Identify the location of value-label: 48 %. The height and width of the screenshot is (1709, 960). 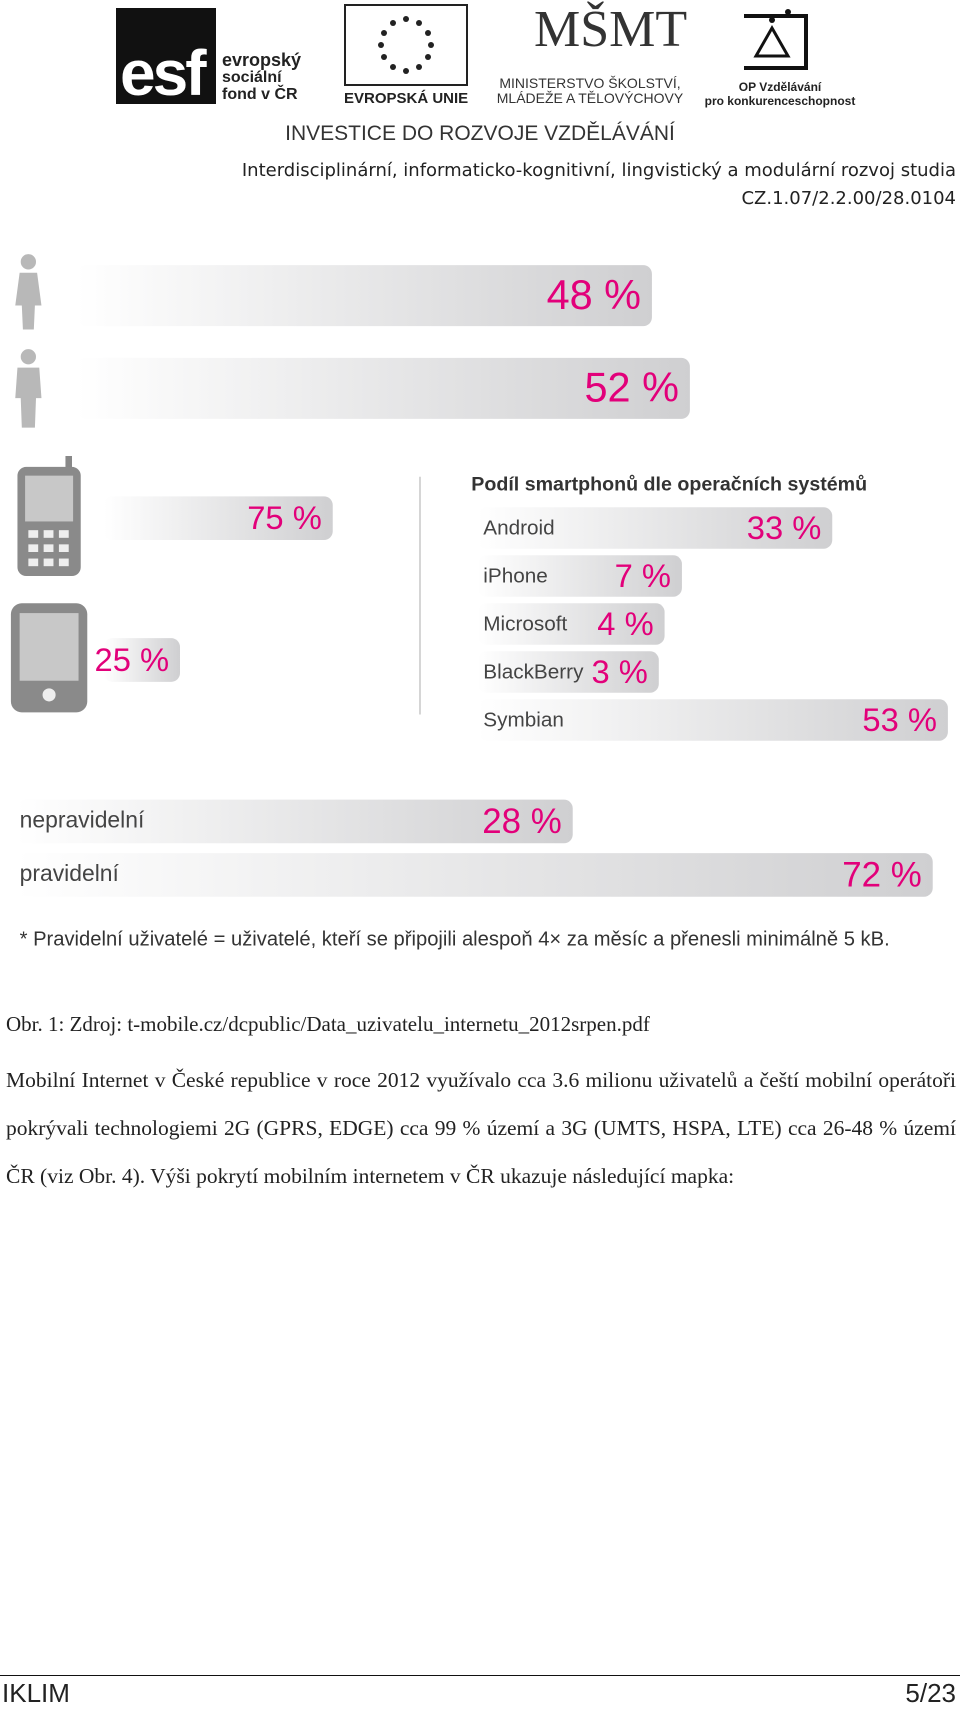
(594, 294).